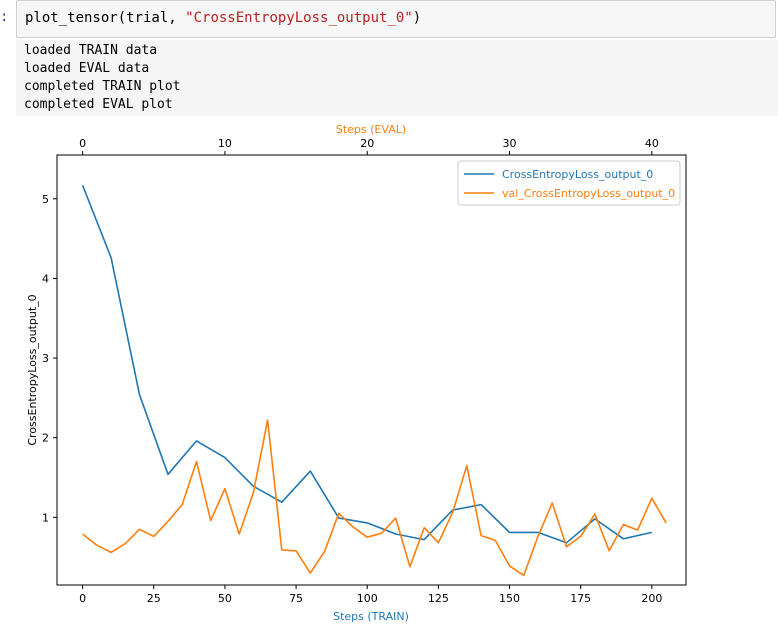 The image size is (778, 641). Describe the element at coordinates (45, 438) in the screenshot. I see `y-tick-label: 2` at that location.